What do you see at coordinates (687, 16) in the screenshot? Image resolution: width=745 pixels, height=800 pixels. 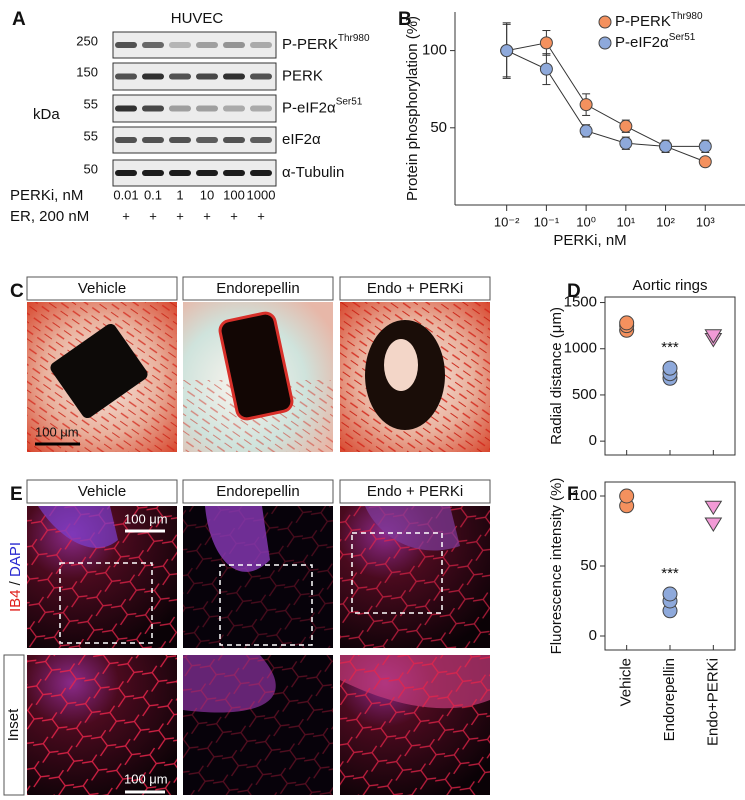 I see `legend-sup: Thr980` at bounding box center [687, 16].